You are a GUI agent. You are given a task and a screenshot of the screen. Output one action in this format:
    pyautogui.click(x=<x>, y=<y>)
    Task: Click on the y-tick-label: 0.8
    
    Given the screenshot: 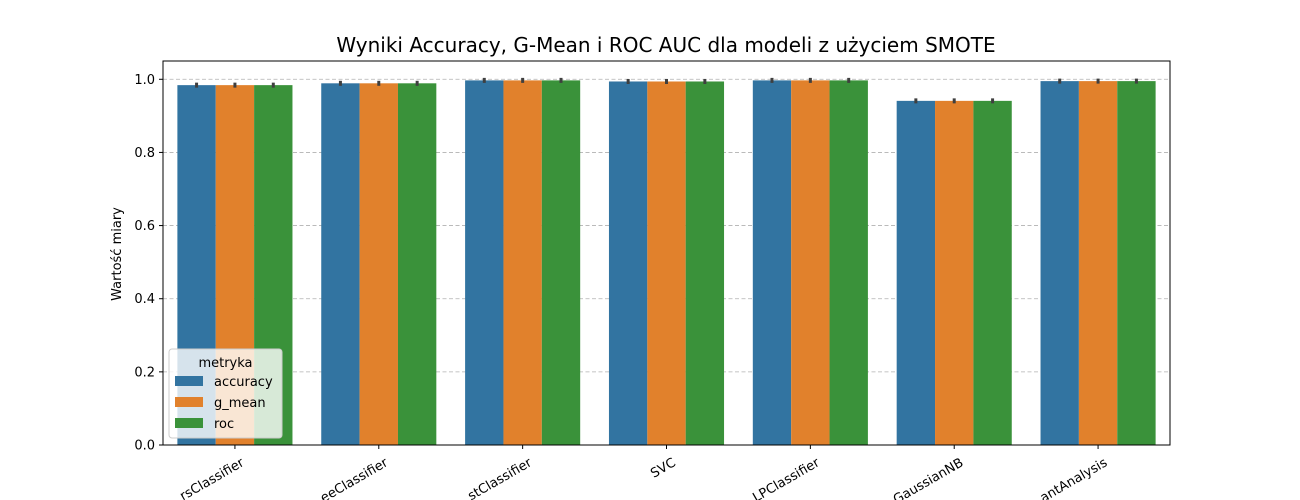 What is the action you would take?
    pyautogui.click(x=144, y=153)
    